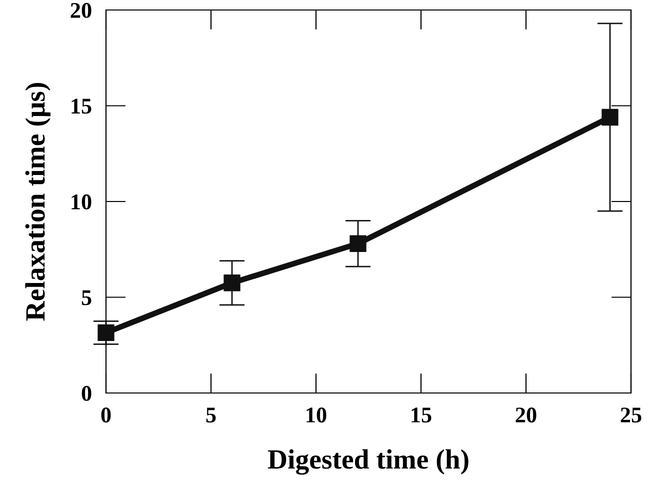 This screenshot has width=660, height=484. What do you see at coordinates (37, 201) in the screenshot?
I see `y-axis-title: Relaxation time (μs)` at bounding box center [37, 201].